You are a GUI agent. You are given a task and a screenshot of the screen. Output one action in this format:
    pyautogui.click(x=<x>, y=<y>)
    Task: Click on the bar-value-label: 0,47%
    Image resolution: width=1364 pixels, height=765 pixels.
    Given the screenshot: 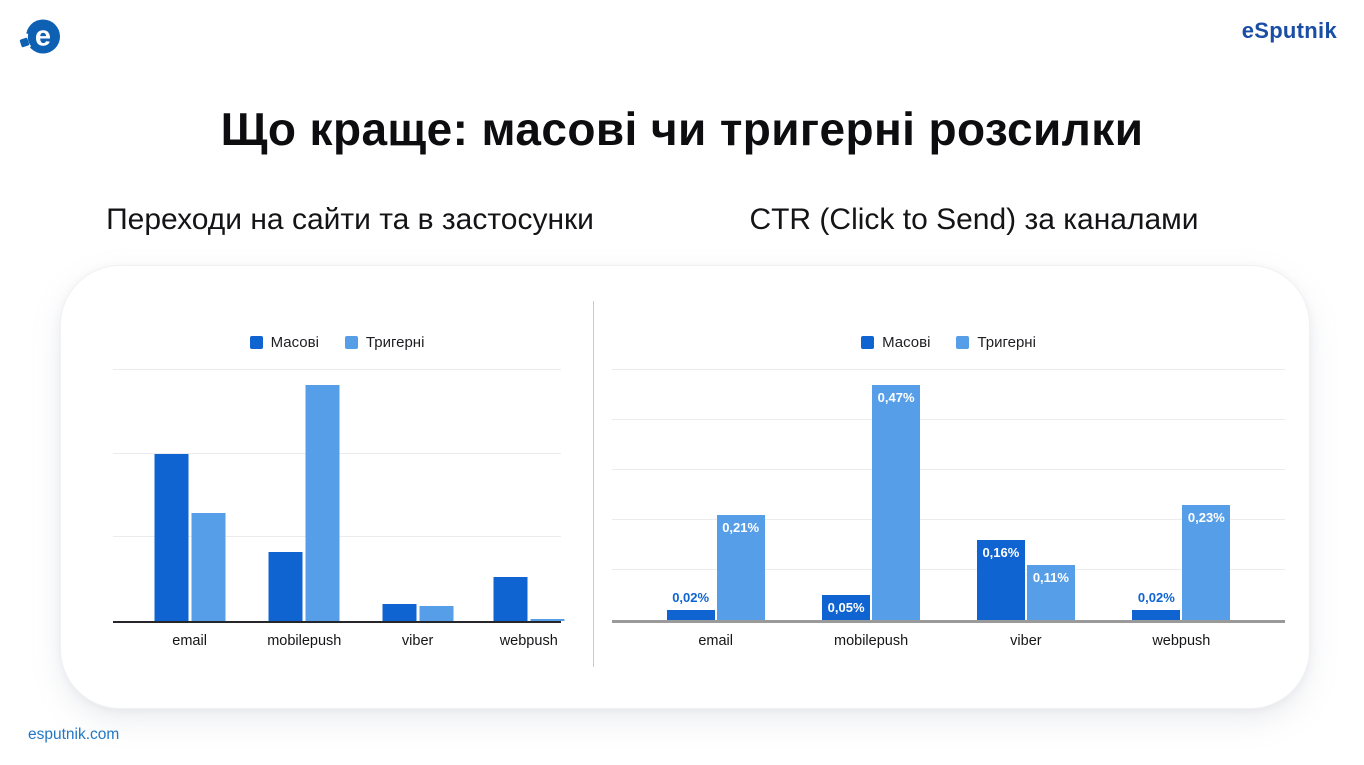 What is the action you would take?
    pyautogui.click(x=896, y=397)
    